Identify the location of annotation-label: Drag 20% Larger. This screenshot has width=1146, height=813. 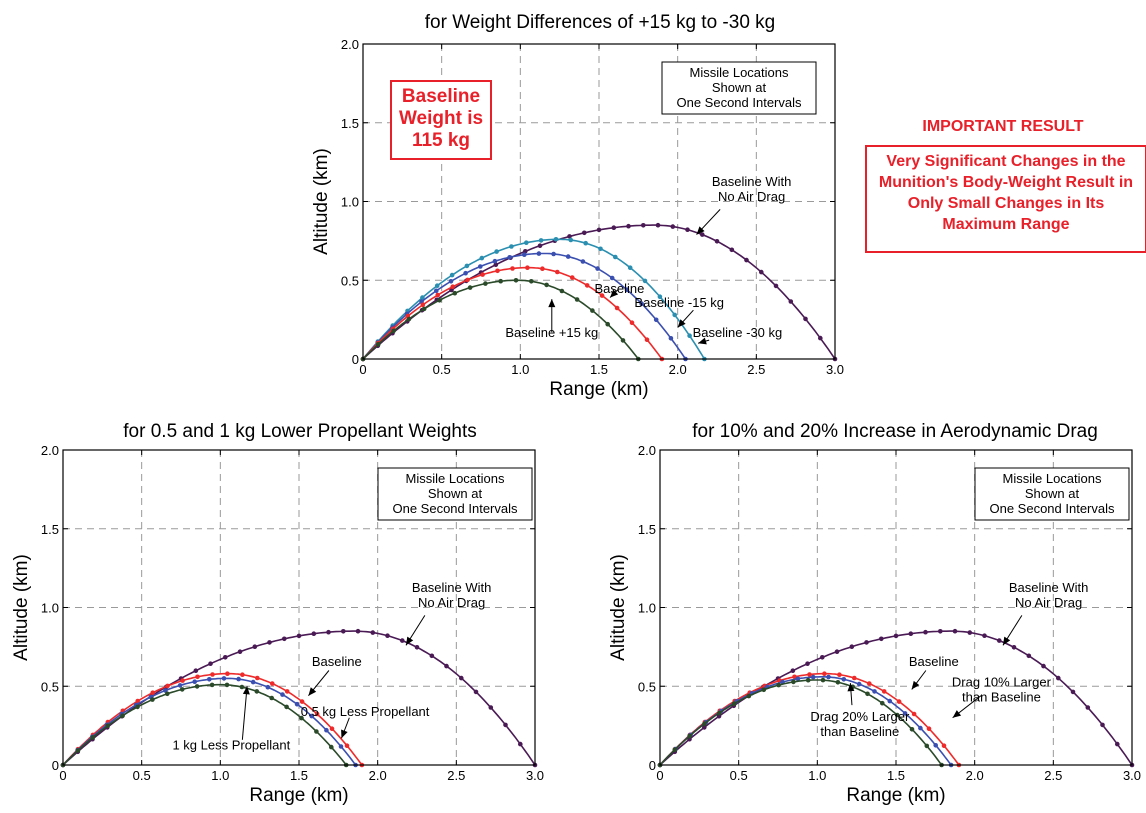
(860, 716).